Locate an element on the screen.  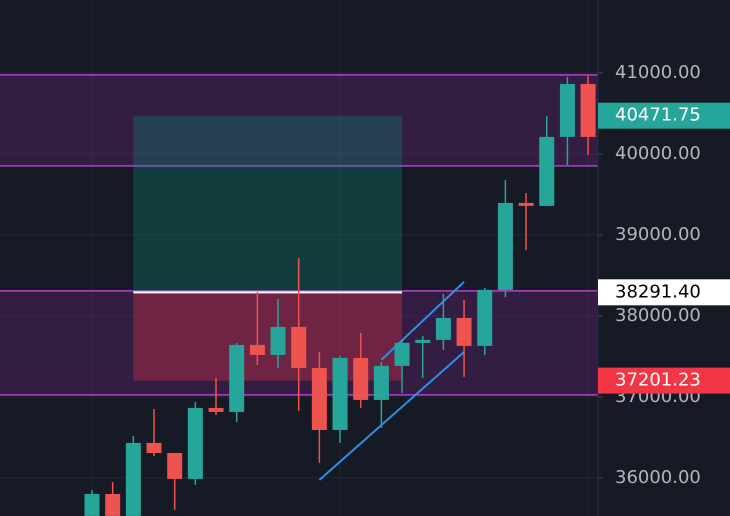
price-label: 40471.75 is located at coordinates (658, 115).